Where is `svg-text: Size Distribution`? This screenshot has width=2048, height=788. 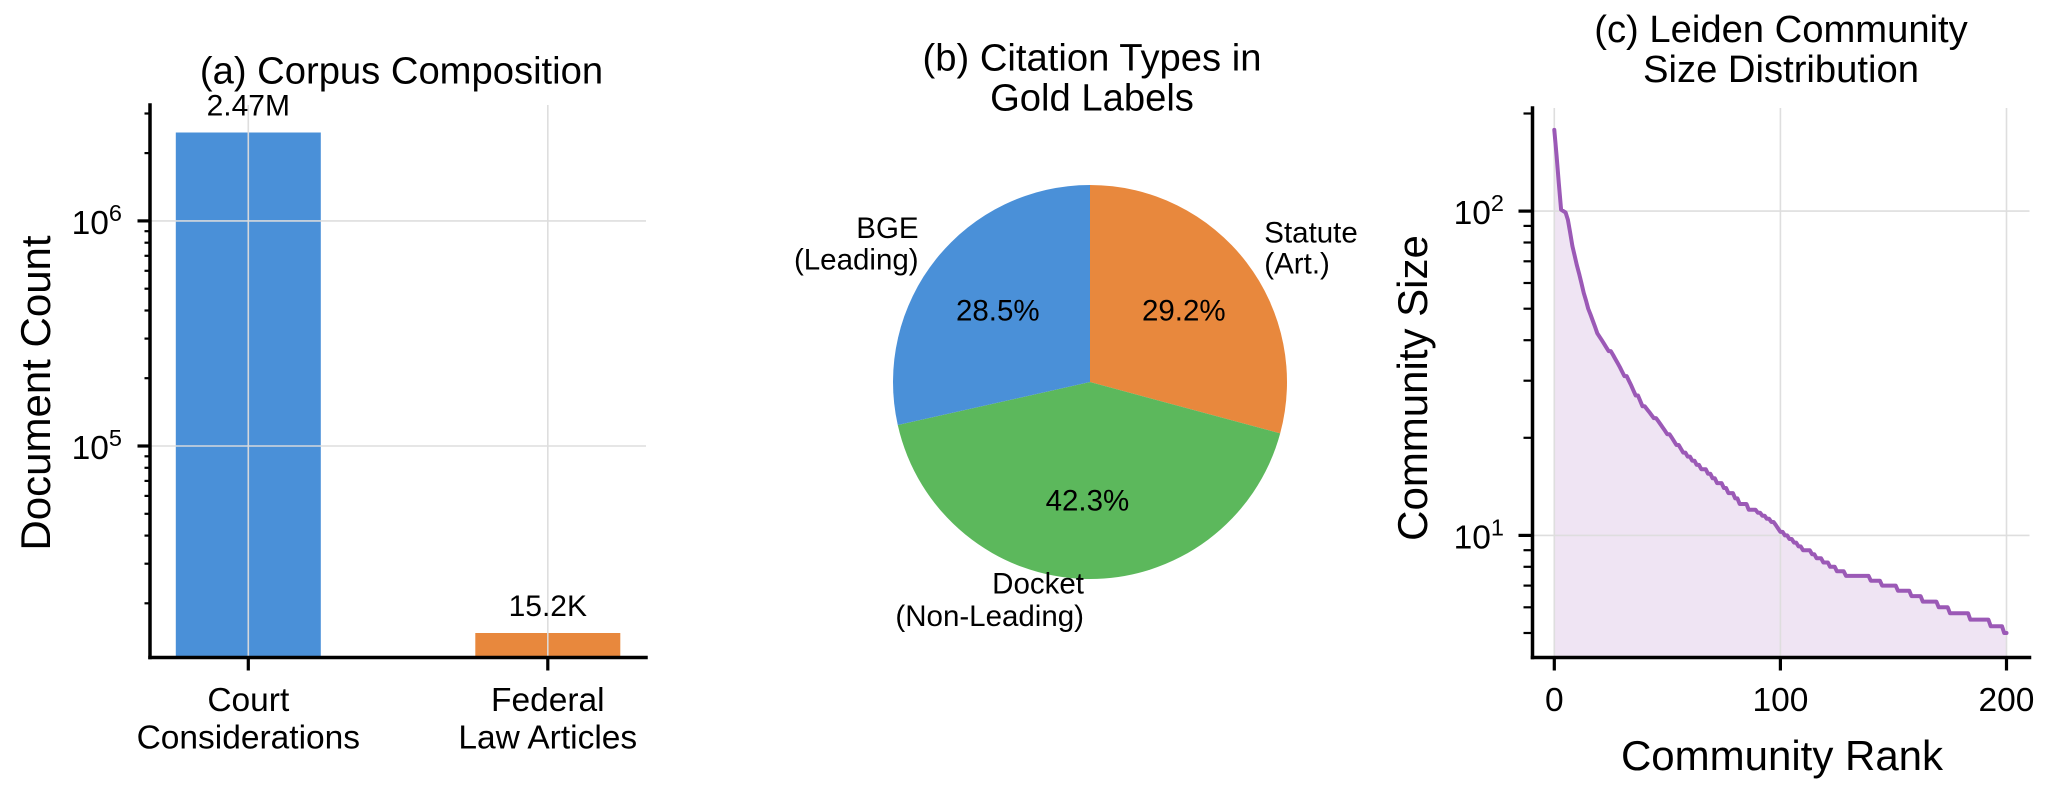
svg-text: Size Distribution is located at coordinates (1781, 69).